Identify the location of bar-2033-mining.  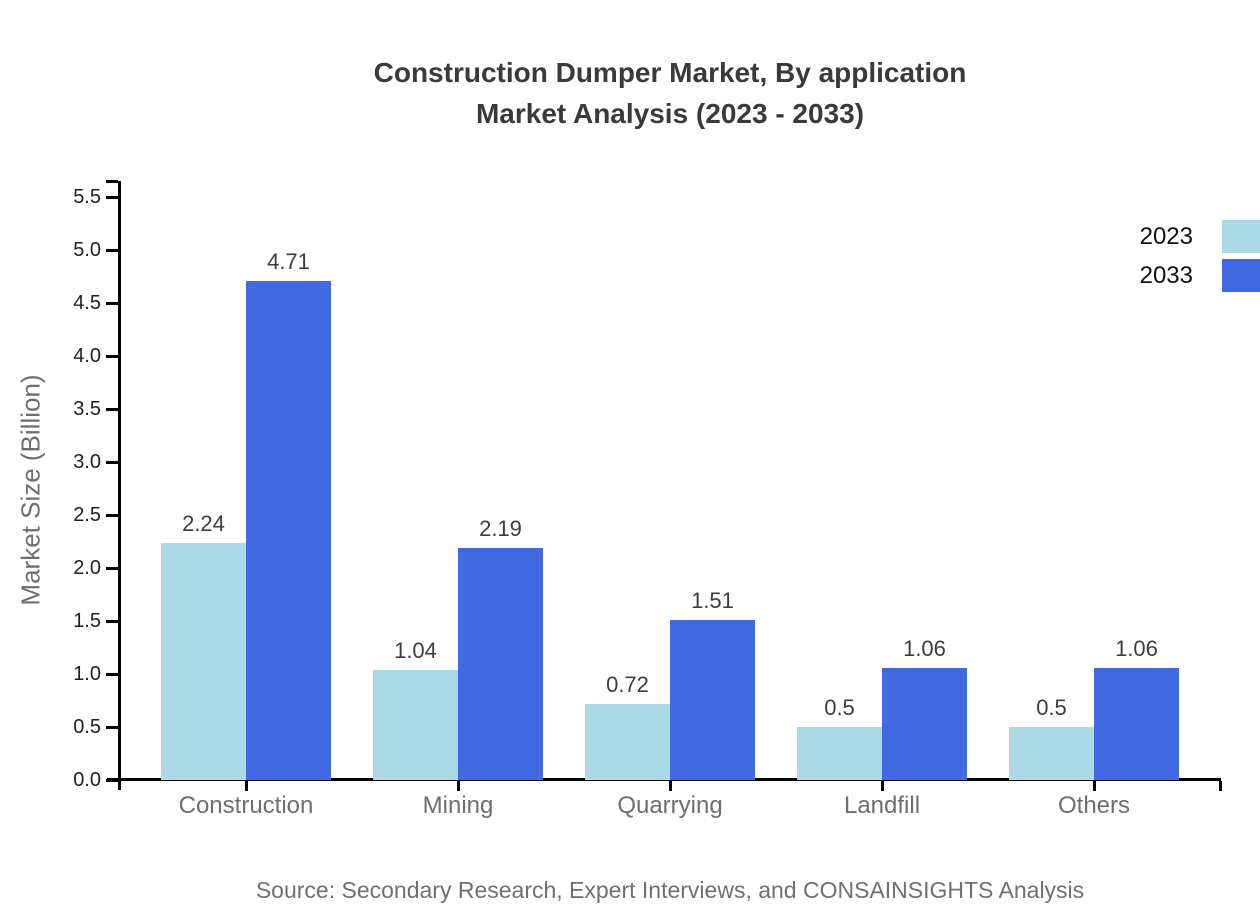
(500, 663).